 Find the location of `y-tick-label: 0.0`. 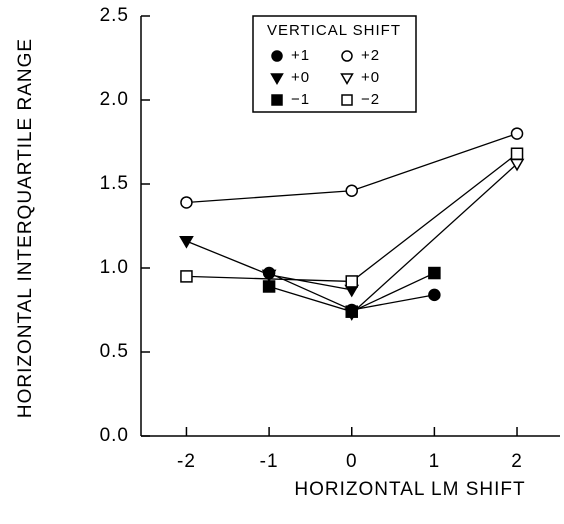

y-tick-label: 0.0 is located at coordinates (114, 435).